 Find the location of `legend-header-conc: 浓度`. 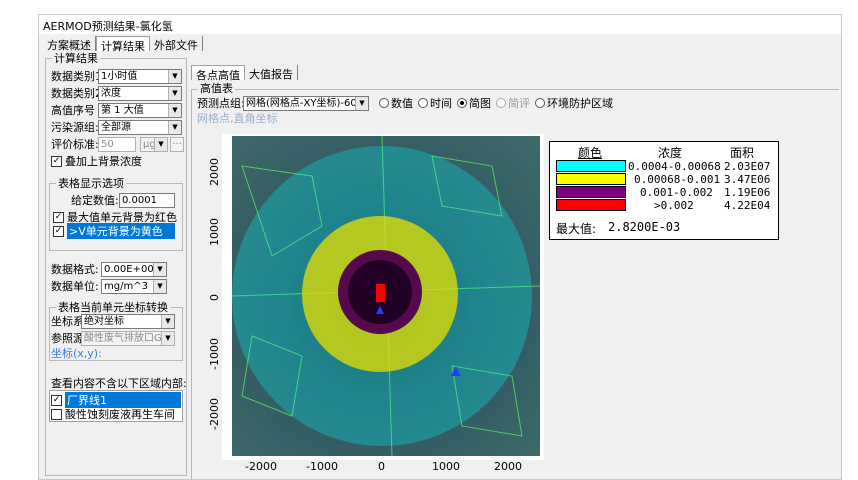

legend-header-conc: 浓度 is located at coordinates (670, 153).